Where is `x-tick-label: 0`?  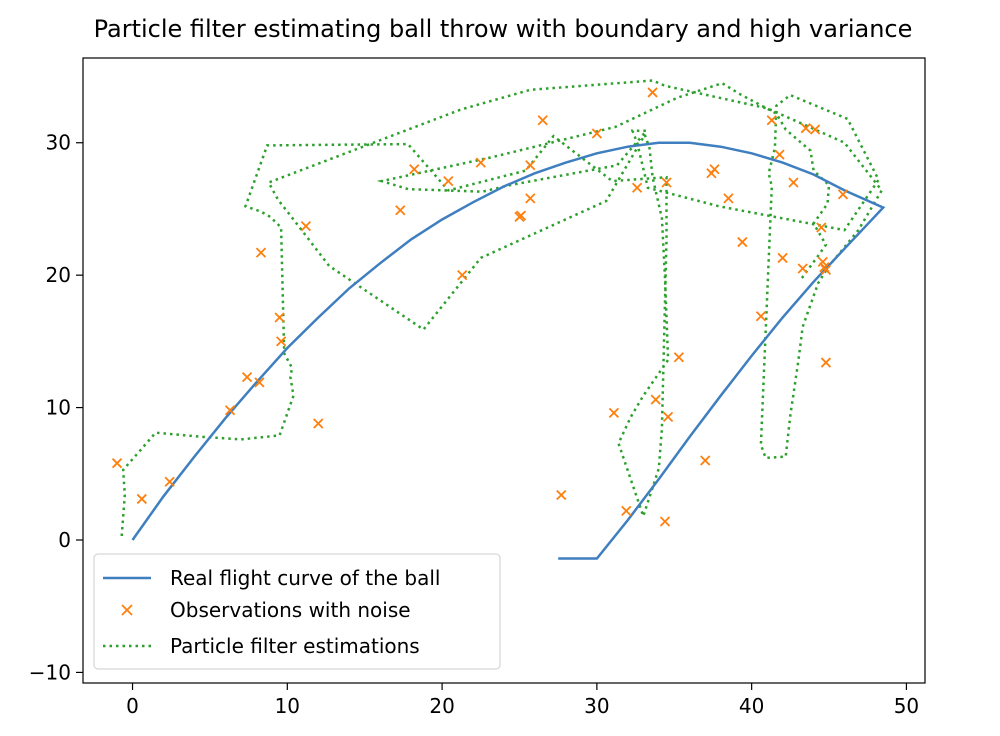
x-tick-label: 0 is located at coordinates (132, 706).